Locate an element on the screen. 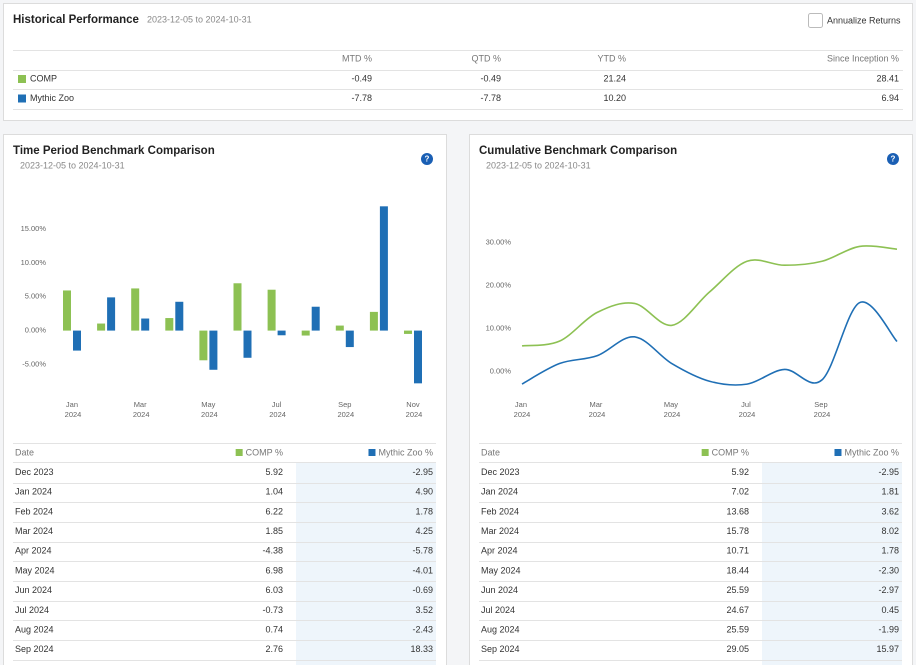  y-tick-label: -5.00% is located at coordinates (34, 363).